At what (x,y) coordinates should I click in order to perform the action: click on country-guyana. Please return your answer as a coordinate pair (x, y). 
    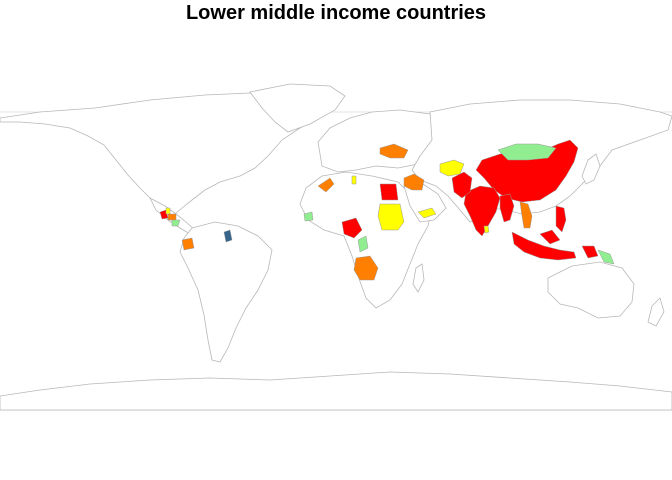
    Looking at the image, I should click on (228, 236).